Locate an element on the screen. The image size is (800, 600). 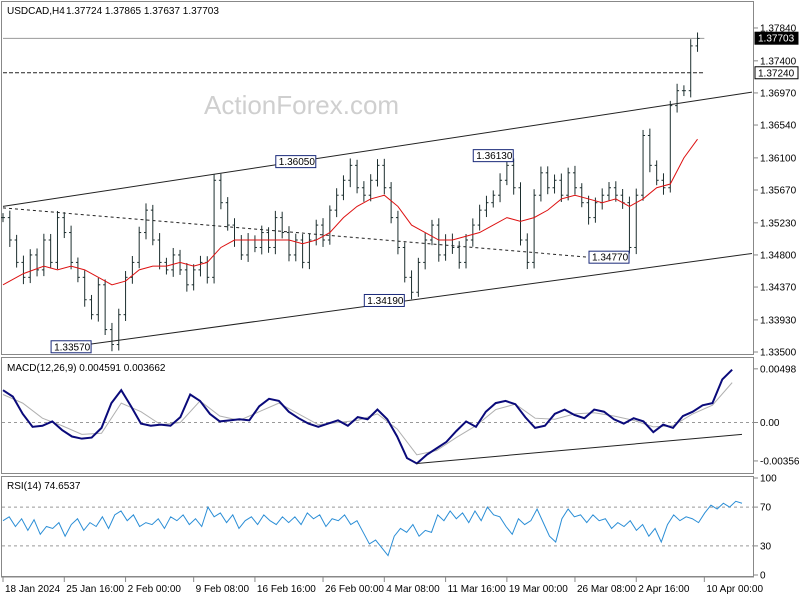
rsi-layer is located at coordinates (377, 528).